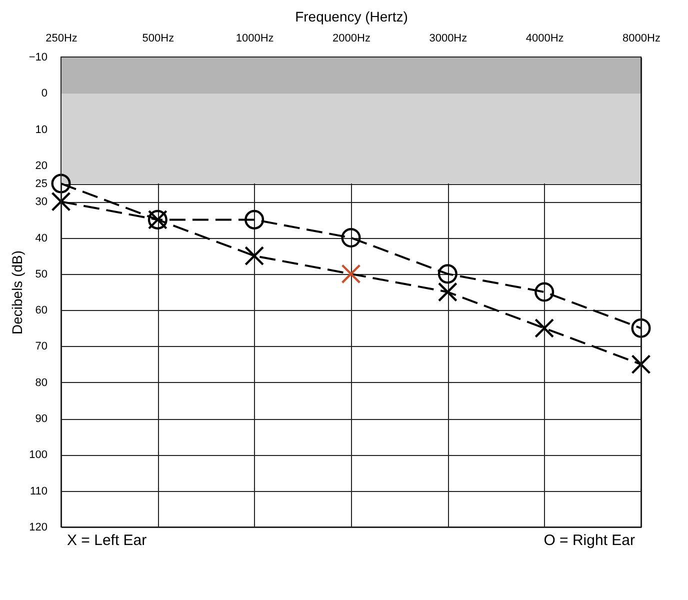 The height and width of the screenshot is (600, 688). What do you see at coordinates (41, 419) in the screenshot?
I see `y-tick-label: 90` at bounding box center [41, 419].